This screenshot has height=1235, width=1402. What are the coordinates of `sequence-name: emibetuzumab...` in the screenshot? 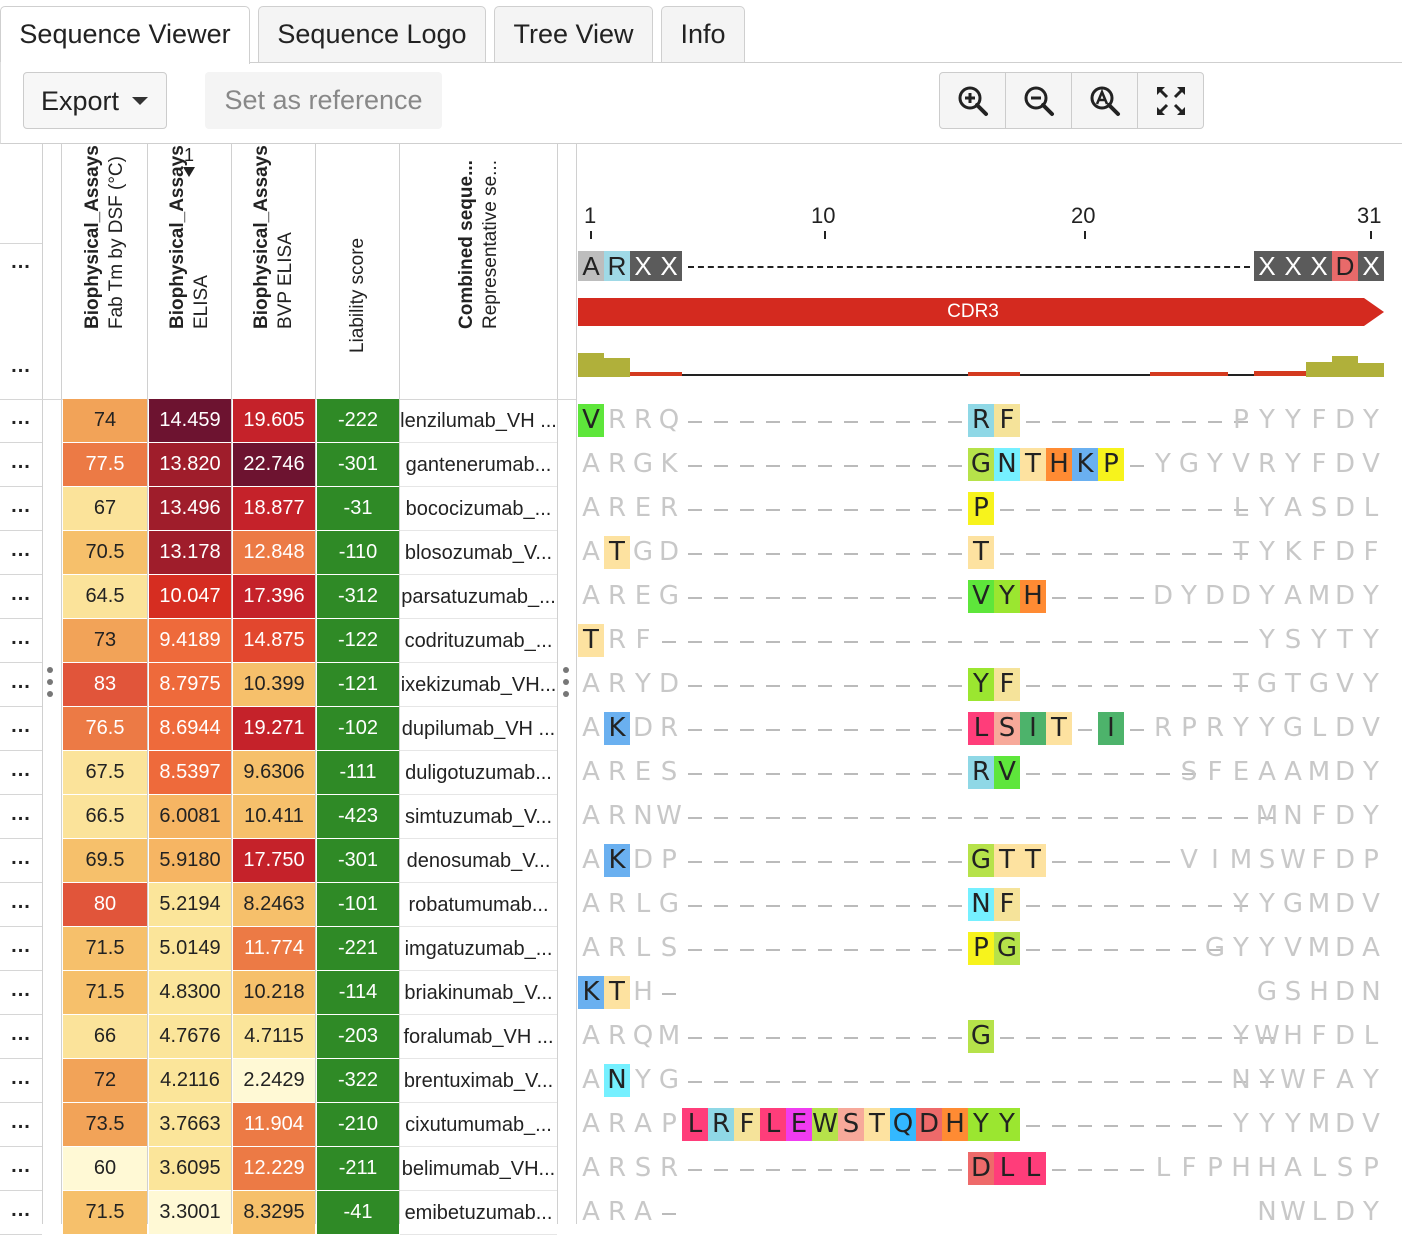 It's located at (478, 1213).